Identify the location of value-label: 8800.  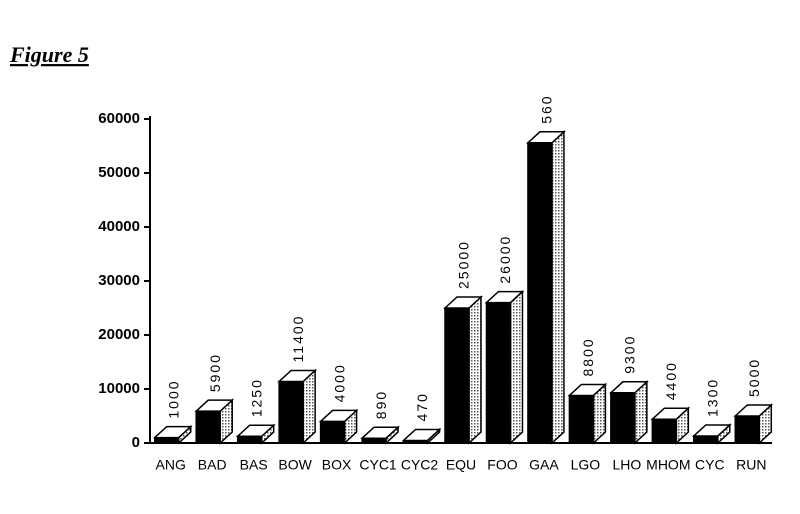
(588, 356).